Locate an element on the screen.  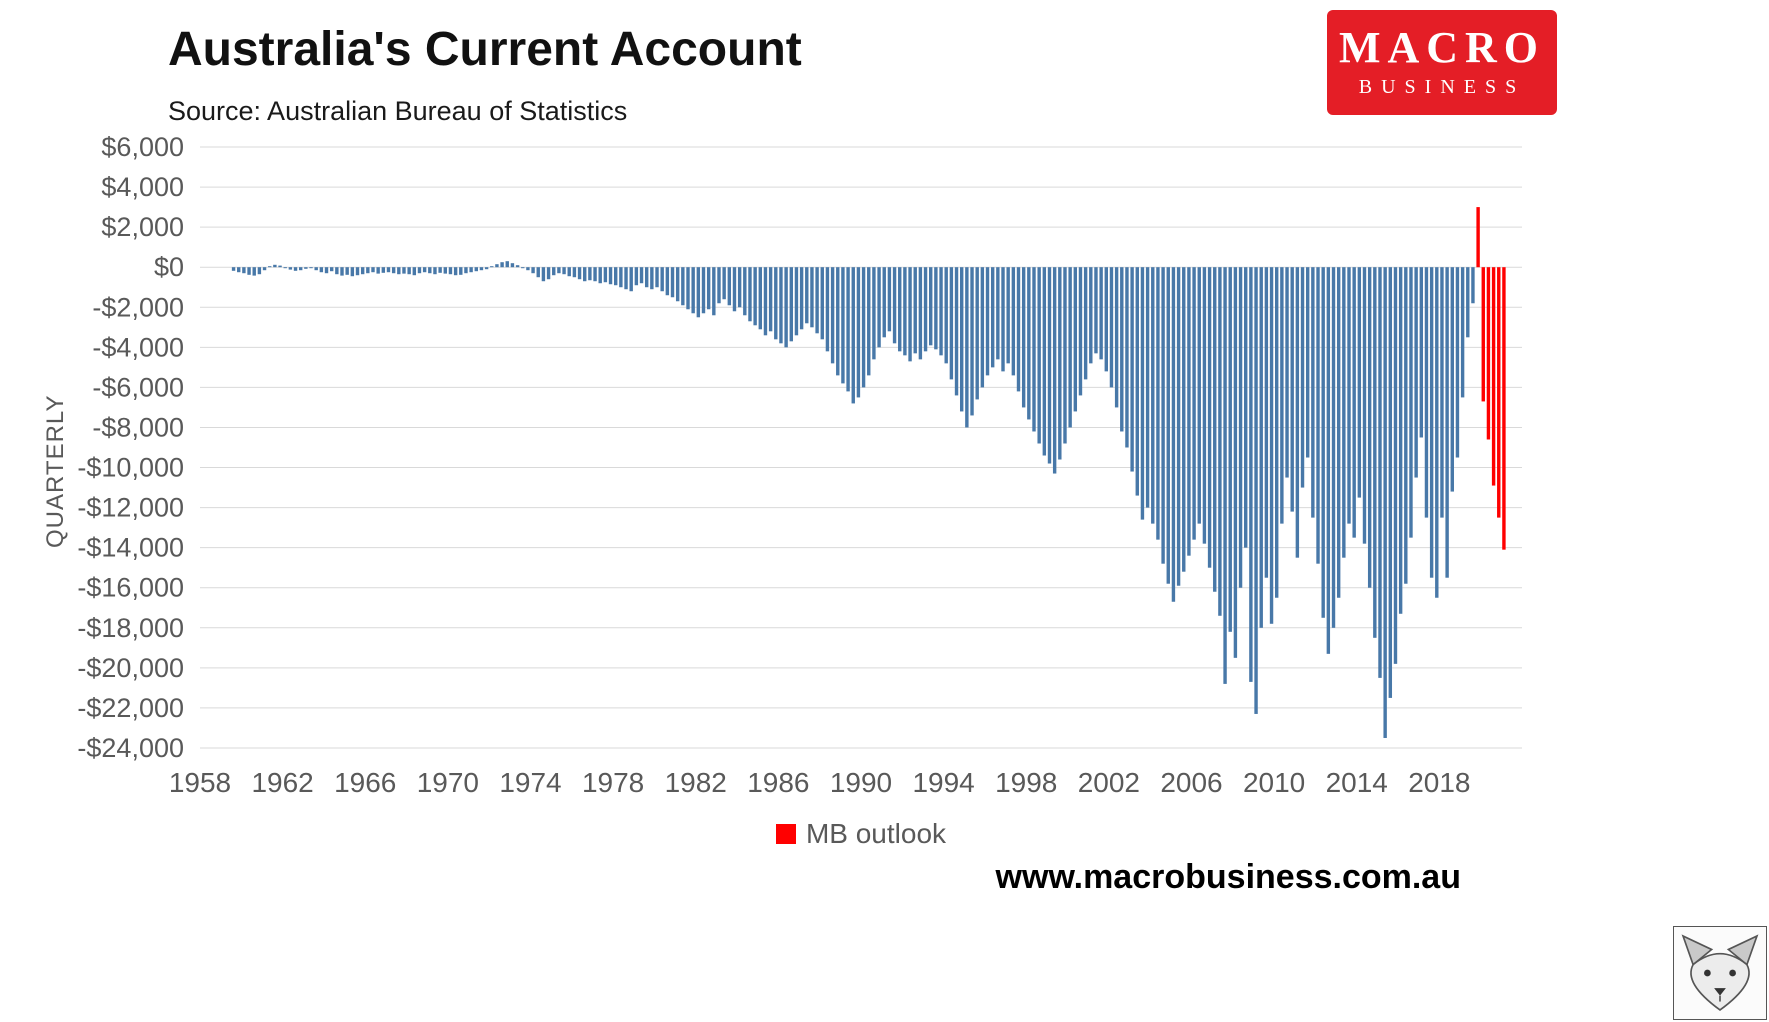
legend: MB outlook is located at coordinates (861, 834).